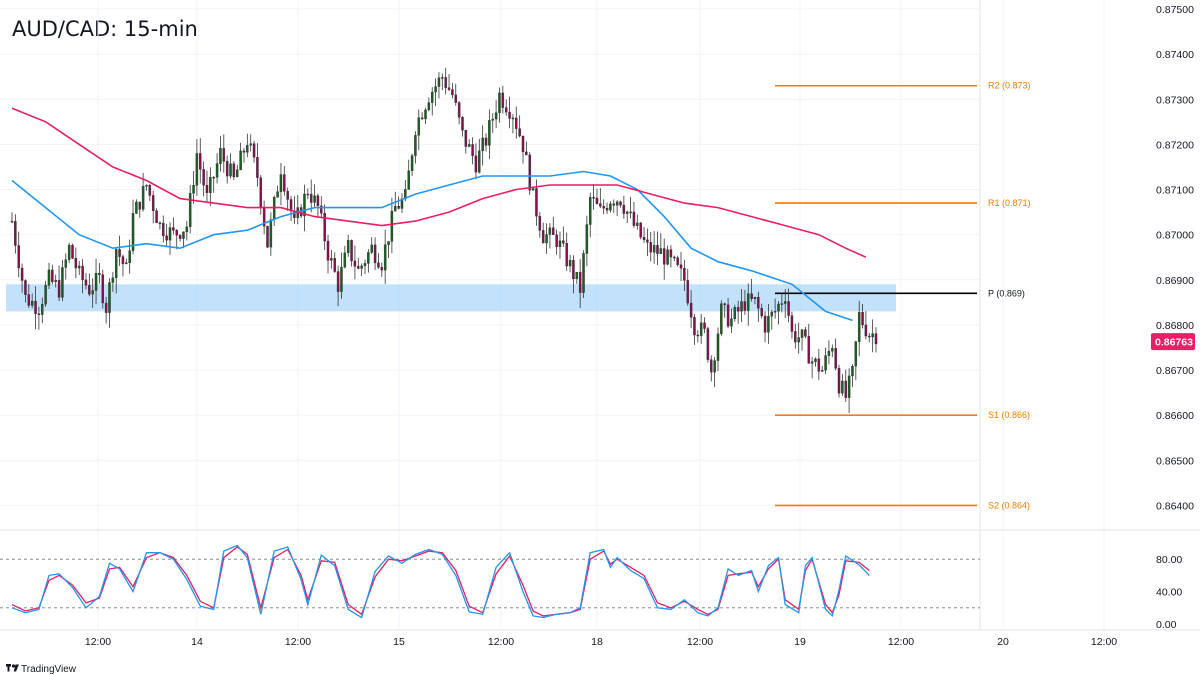  Describe the element at coordinates (1009, 415) in the screenshot. I see `pivot-label: S1 (0.866)` at that location.